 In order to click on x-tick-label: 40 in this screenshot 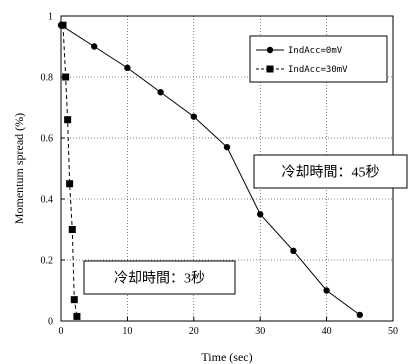, I will do `click(327, 331)`.